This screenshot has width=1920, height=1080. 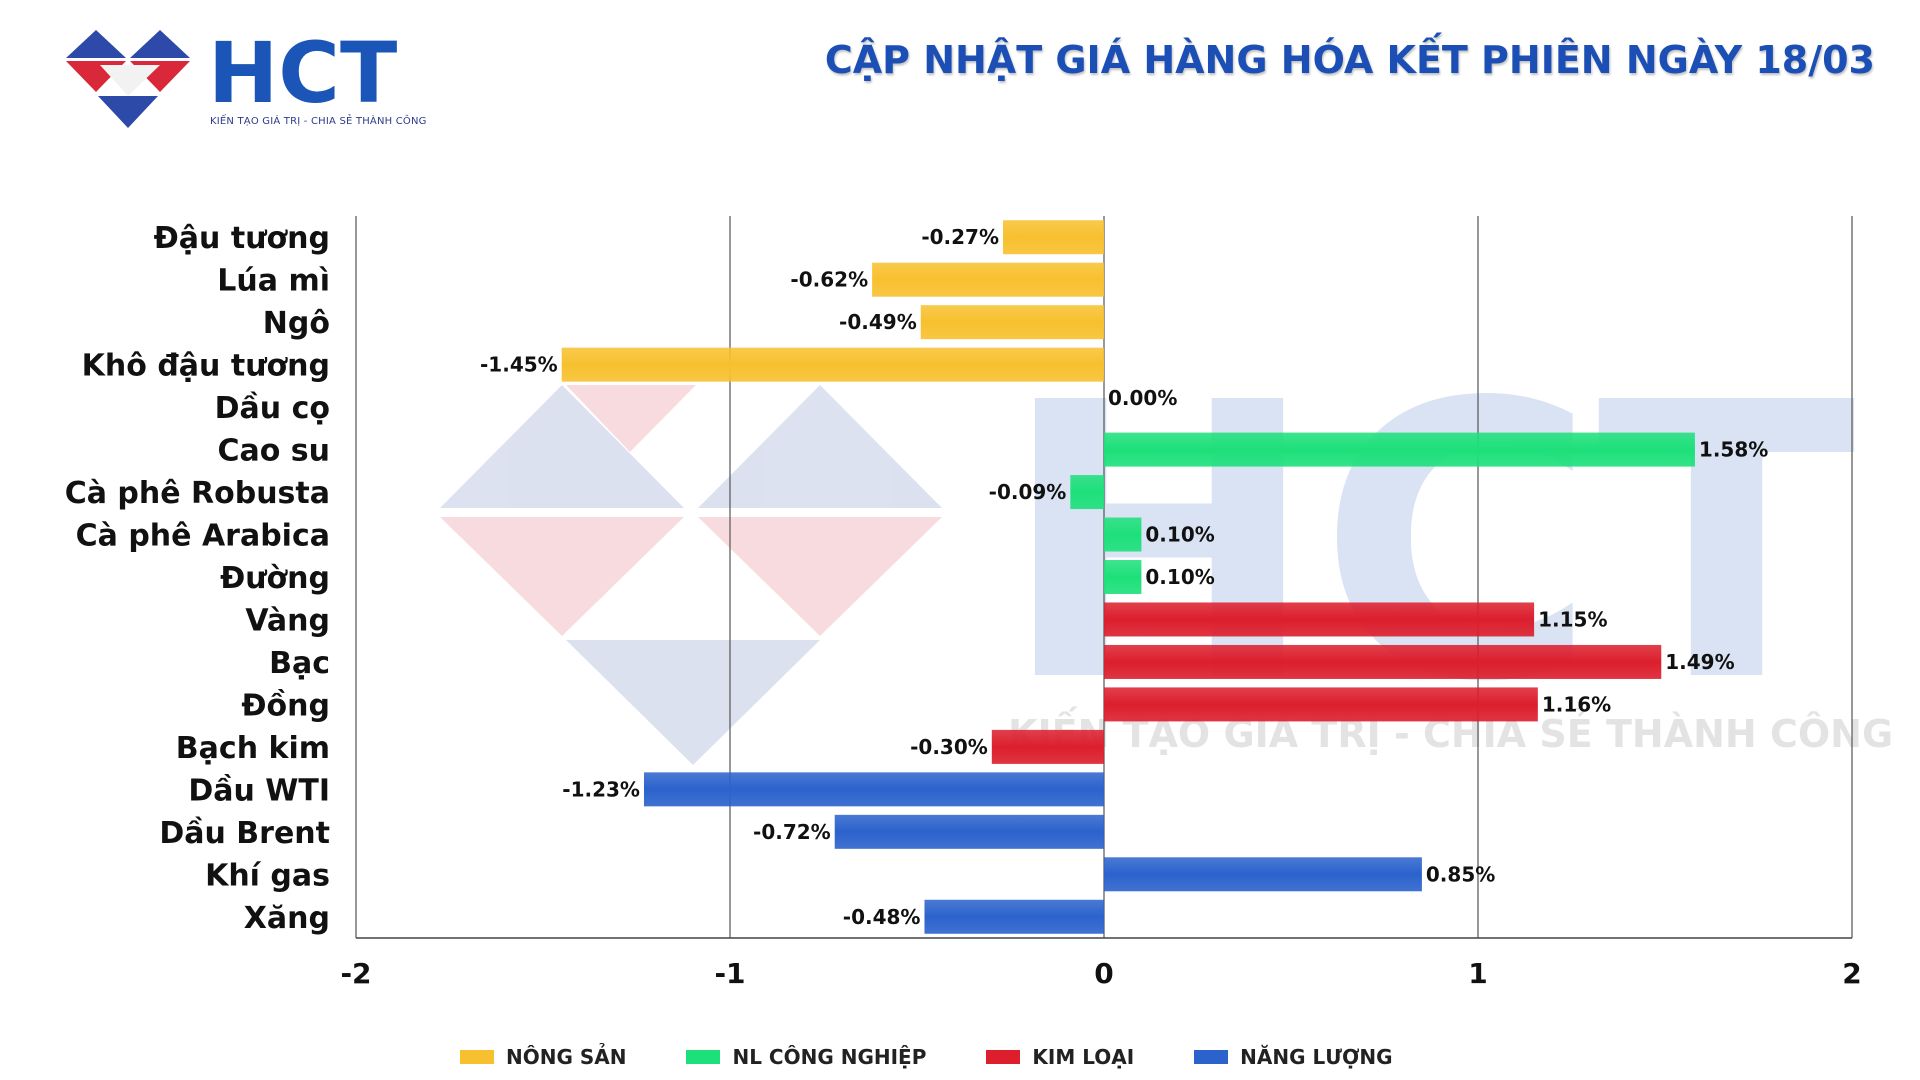 What do you see at coordinates (197, 493) in the screenshot?
I see `category-label: Cà phê Robusta` at bounding box center [197, 493].